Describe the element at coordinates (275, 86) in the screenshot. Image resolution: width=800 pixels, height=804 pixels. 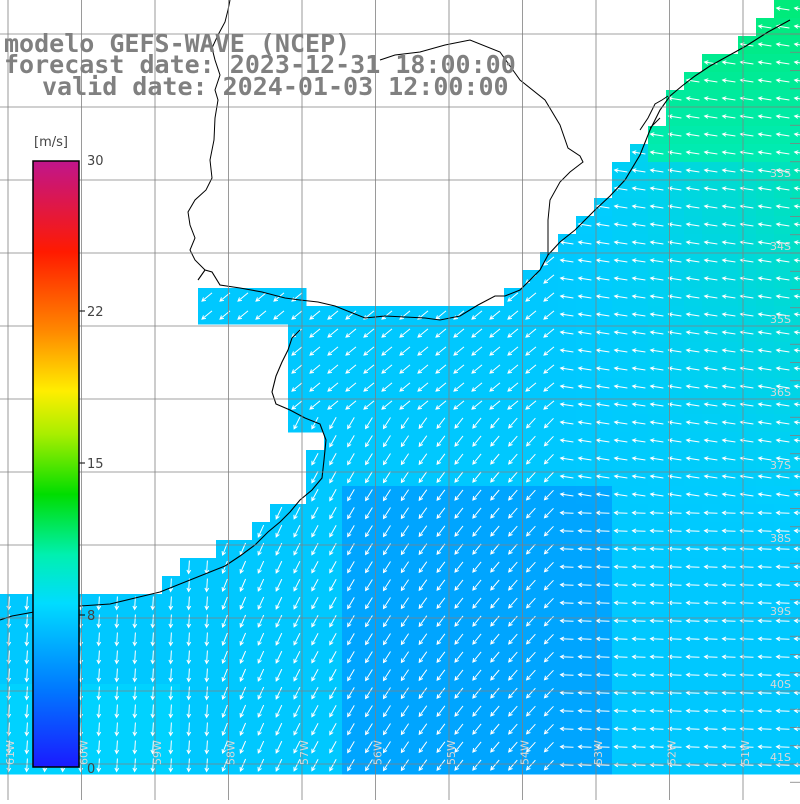
I see `title-valid-date: valid date: 2024-01-03 12:00:00` at that location.